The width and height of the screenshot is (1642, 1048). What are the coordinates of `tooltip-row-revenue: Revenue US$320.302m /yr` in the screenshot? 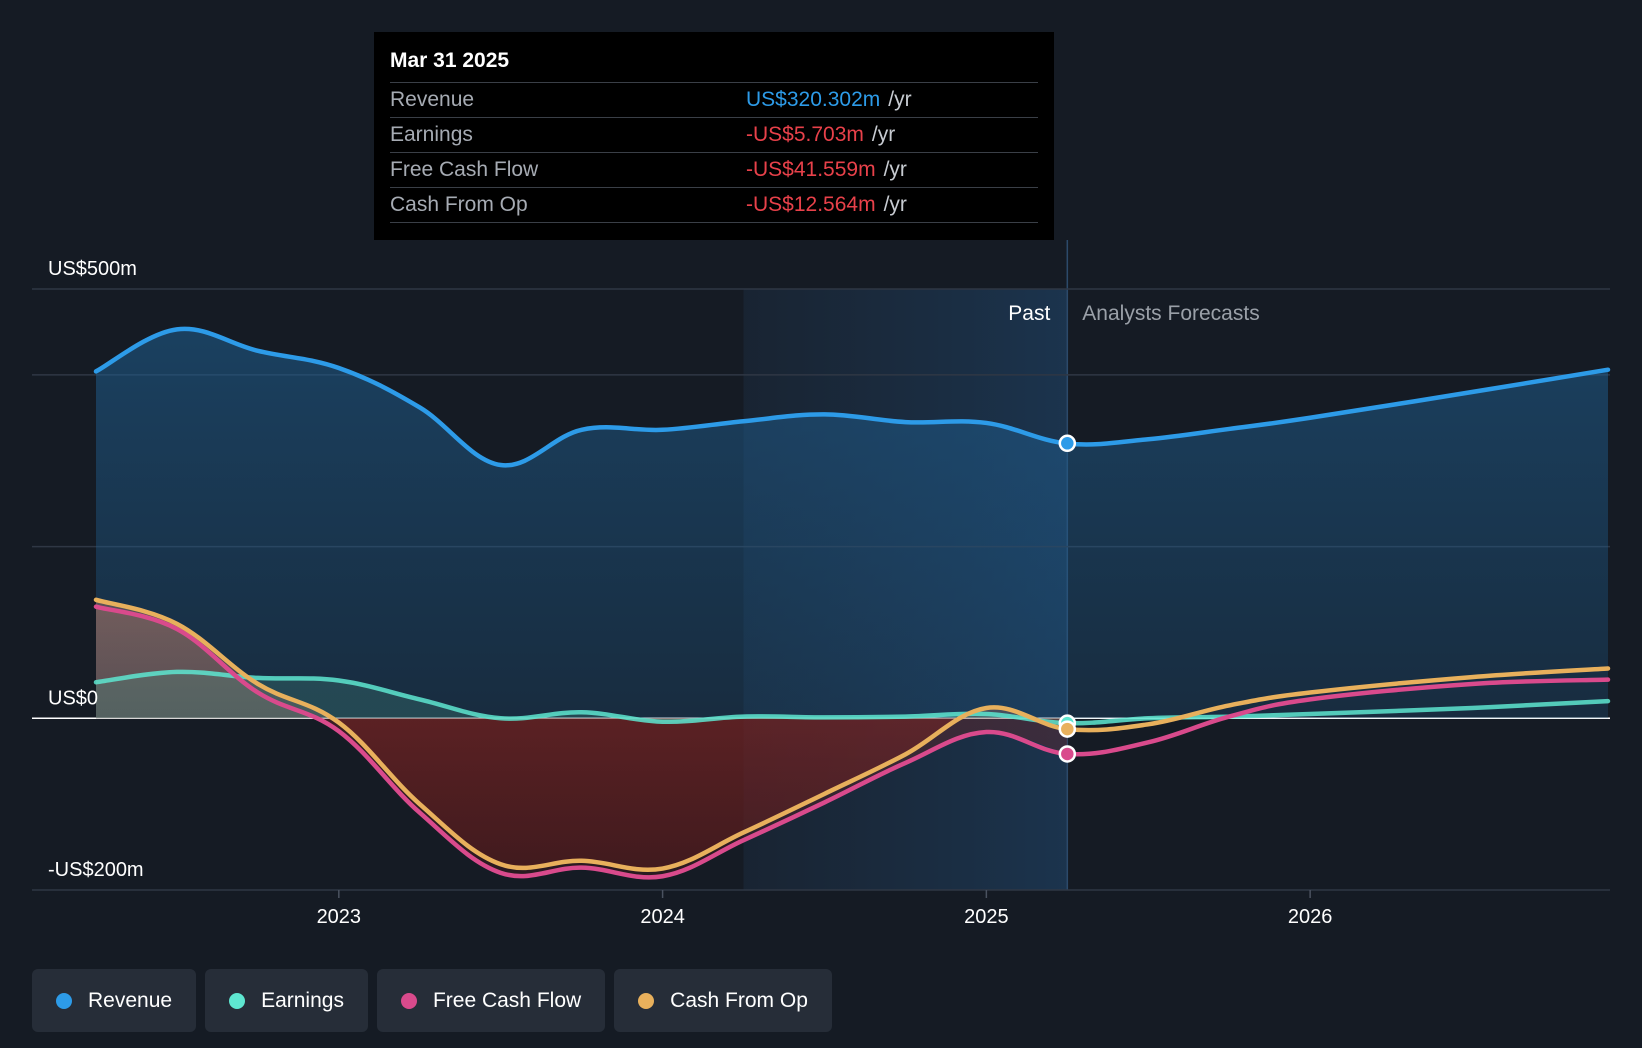 It's located at (714, 100).